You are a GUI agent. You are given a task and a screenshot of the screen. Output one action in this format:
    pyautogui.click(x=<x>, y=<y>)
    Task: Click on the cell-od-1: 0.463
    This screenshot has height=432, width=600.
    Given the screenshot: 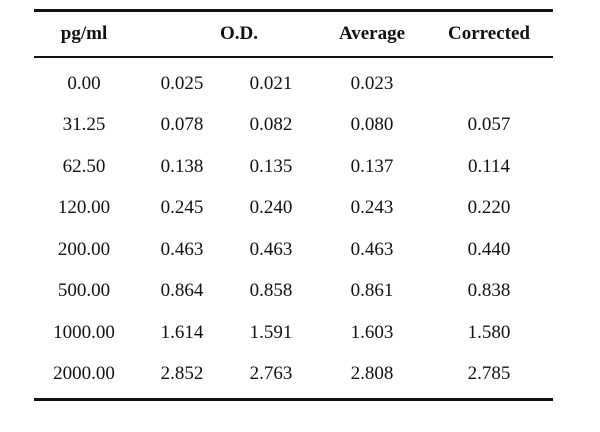 What is the action you would take?
    pyautogui.click(x=182, y=249)
    